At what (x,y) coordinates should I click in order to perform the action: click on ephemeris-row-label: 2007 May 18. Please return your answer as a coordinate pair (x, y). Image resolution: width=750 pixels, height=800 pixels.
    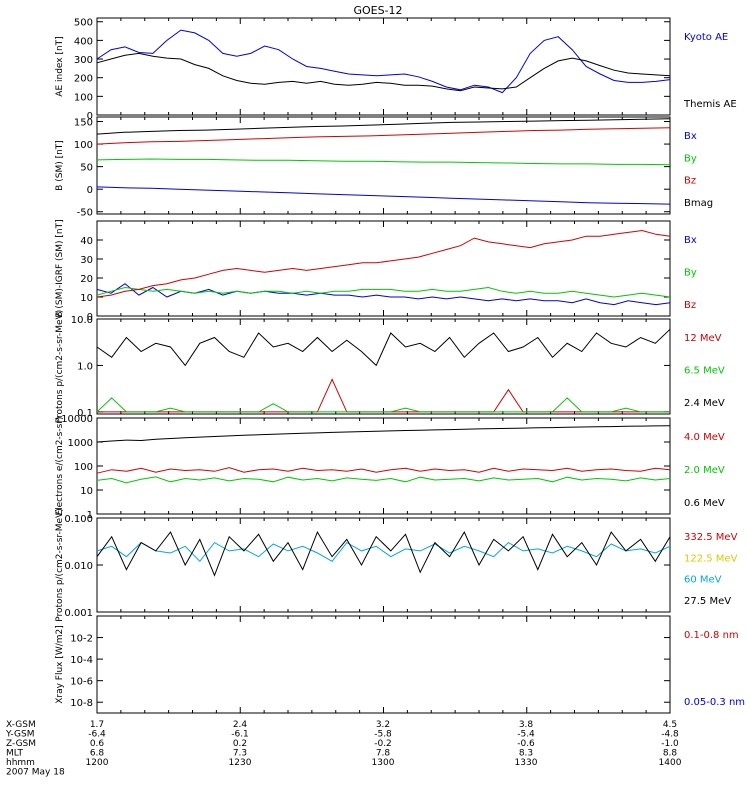
    Looking at the image, I should click on (35, 773).